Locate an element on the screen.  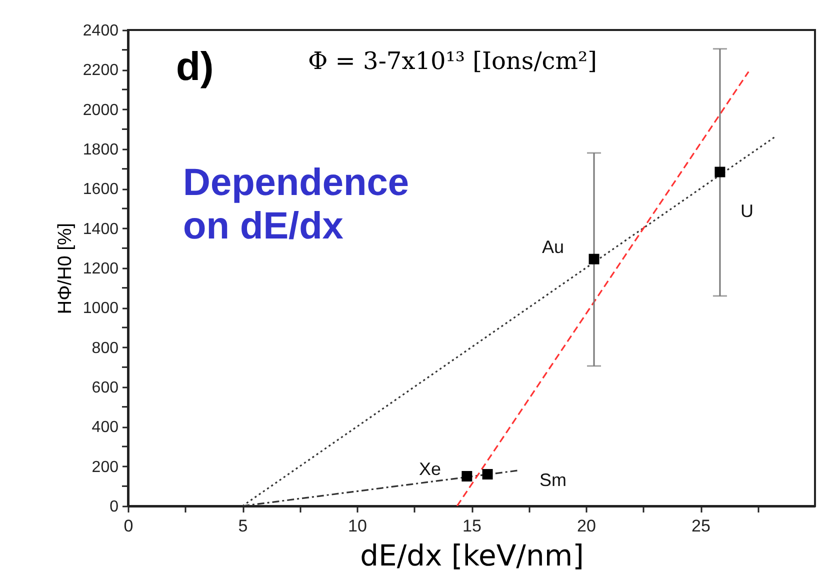
x-tick-label: 0 is located at coordinates (129, 526).